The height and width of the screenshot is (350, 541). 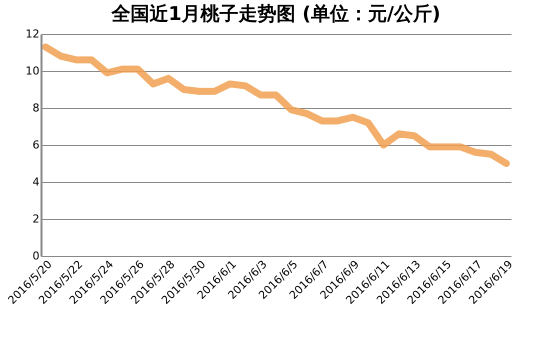 I want to click on y-tick-label: 6, so click(x=36, y=145).